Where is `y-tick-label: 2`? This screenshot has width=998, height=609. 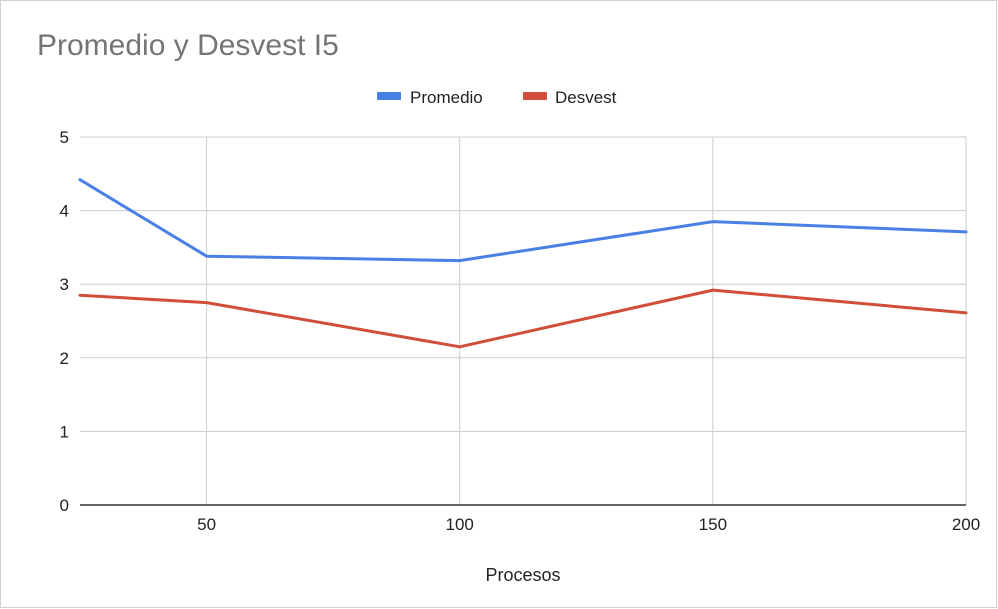 y-tick-label: 2 is located at coordinates (64, 358).